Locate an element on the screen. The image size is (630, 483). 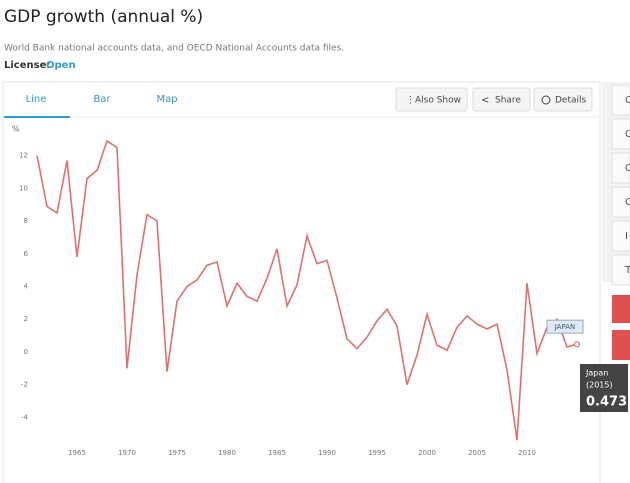
license-link: Open is located at coordinates (61, 65).